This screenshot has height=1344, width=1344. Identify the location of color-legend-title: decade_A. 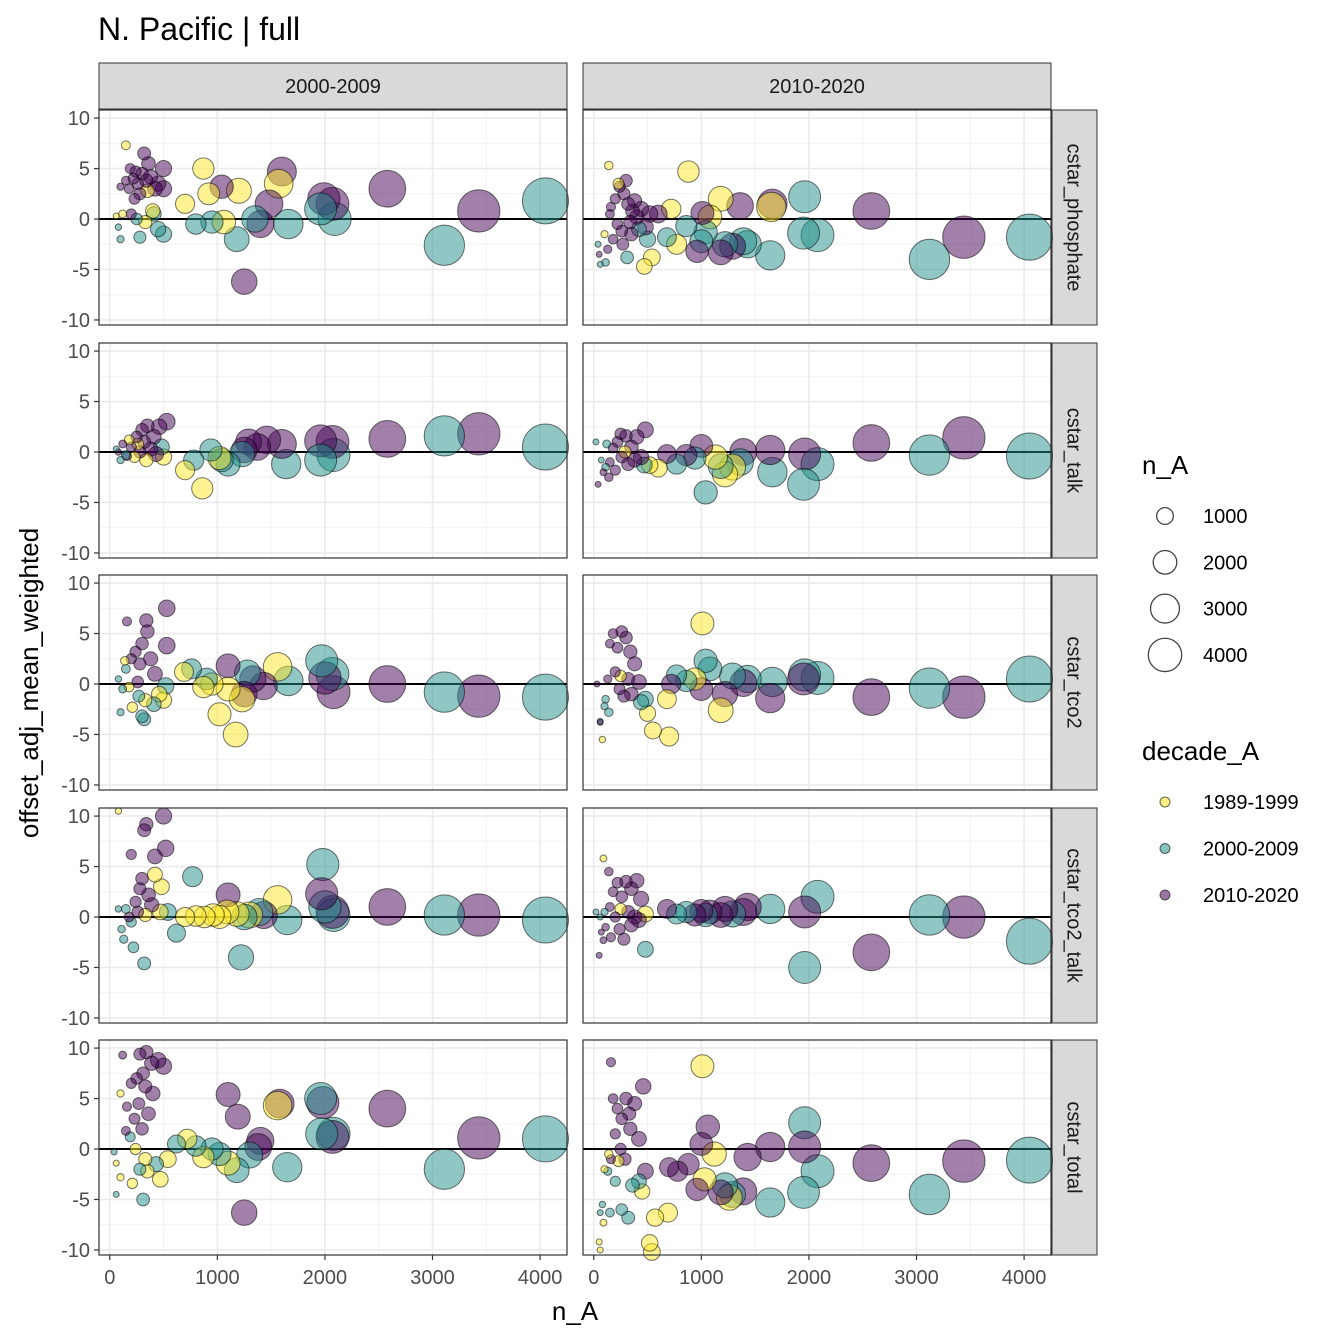
(1201, 751).